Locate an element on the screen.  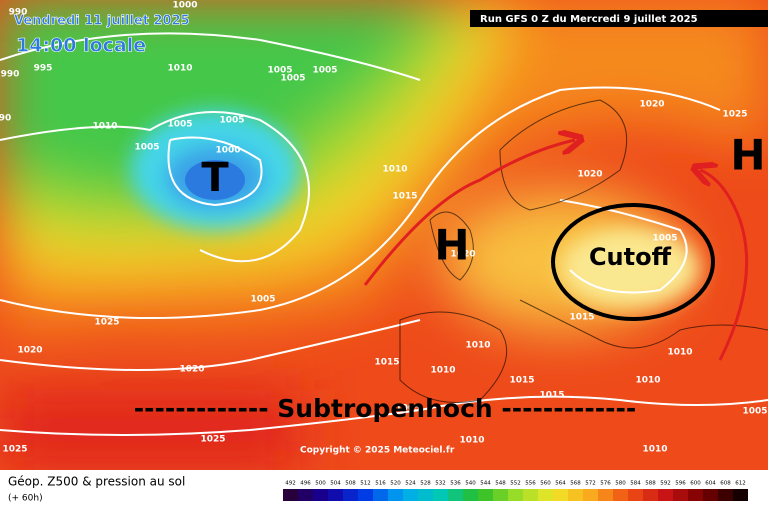
cutoff-label: Cutoff is located at coordinates (630, 257).